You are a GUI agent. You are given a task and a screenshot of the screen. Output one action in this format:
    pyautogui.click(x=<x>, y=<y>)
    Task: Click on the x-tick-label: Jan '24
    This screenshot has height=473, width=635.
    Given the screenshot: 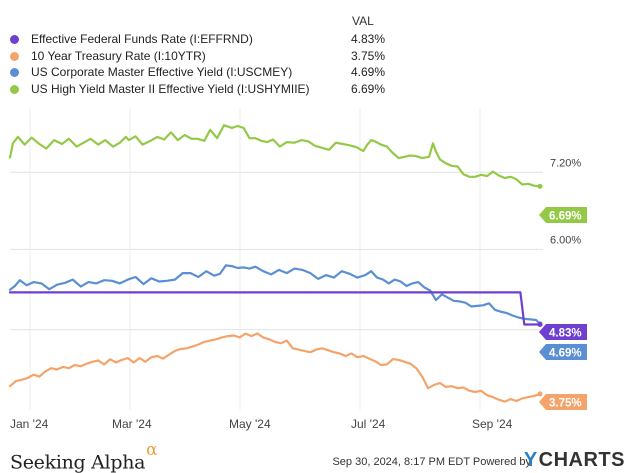 What is the action you would take?
    pyautogui.click(x=29, y=424)
    